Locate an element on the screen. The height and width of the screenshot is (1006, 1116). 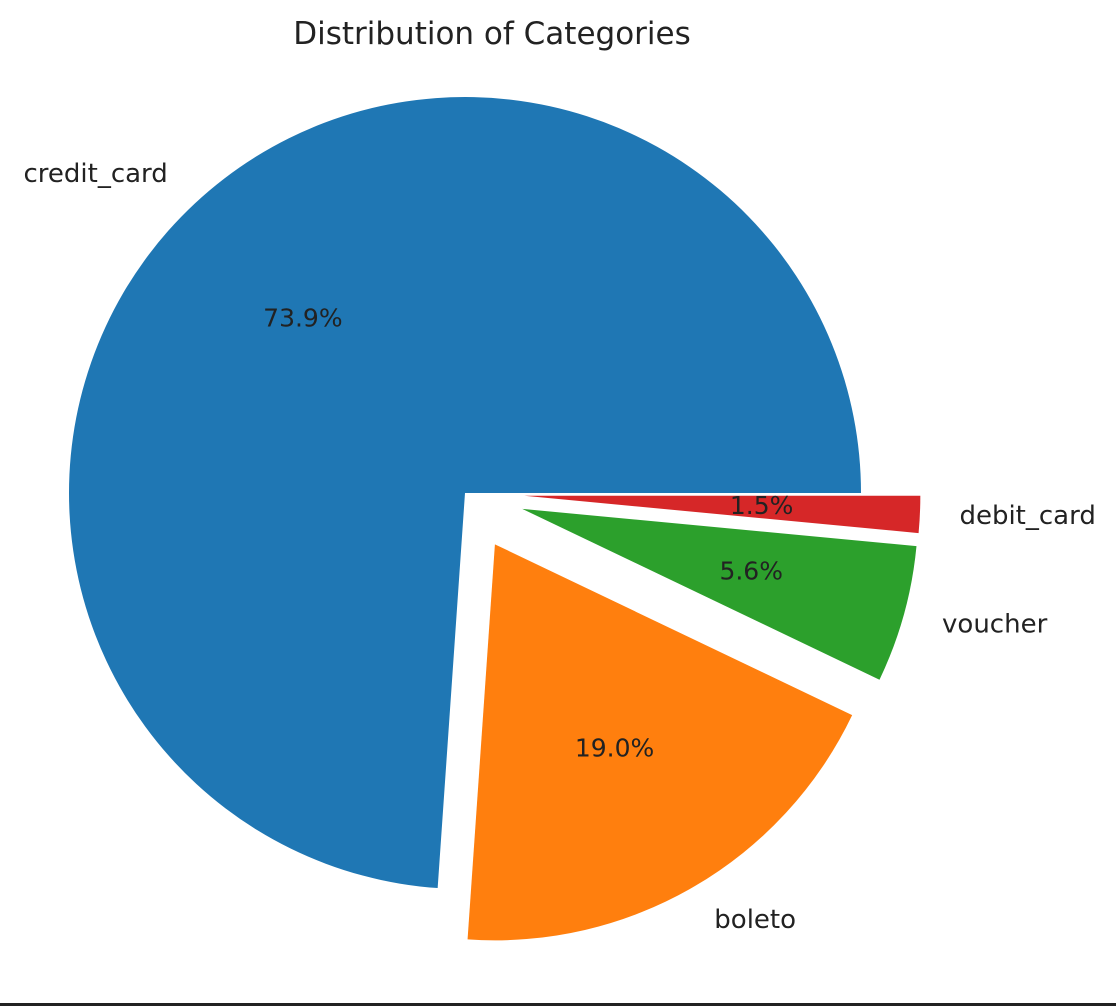
bottom-border is located at coordinates (558, 1004).